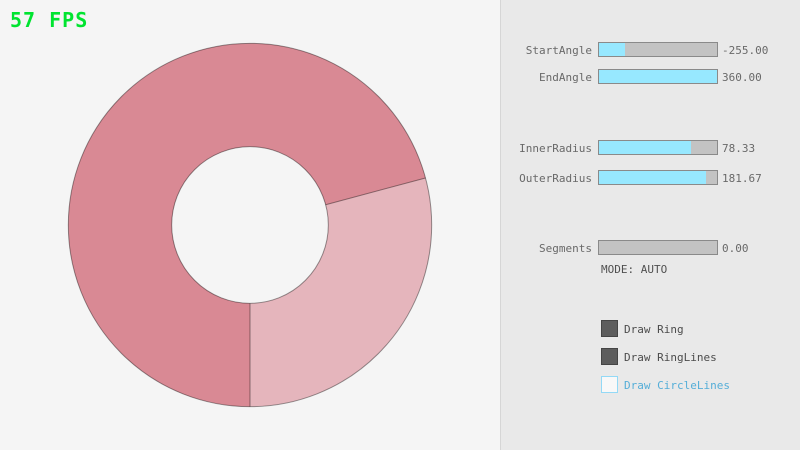 The width and height of the screenshot is (800, 450). I want to click on slider-label: EndAngle, so click(565, 77).